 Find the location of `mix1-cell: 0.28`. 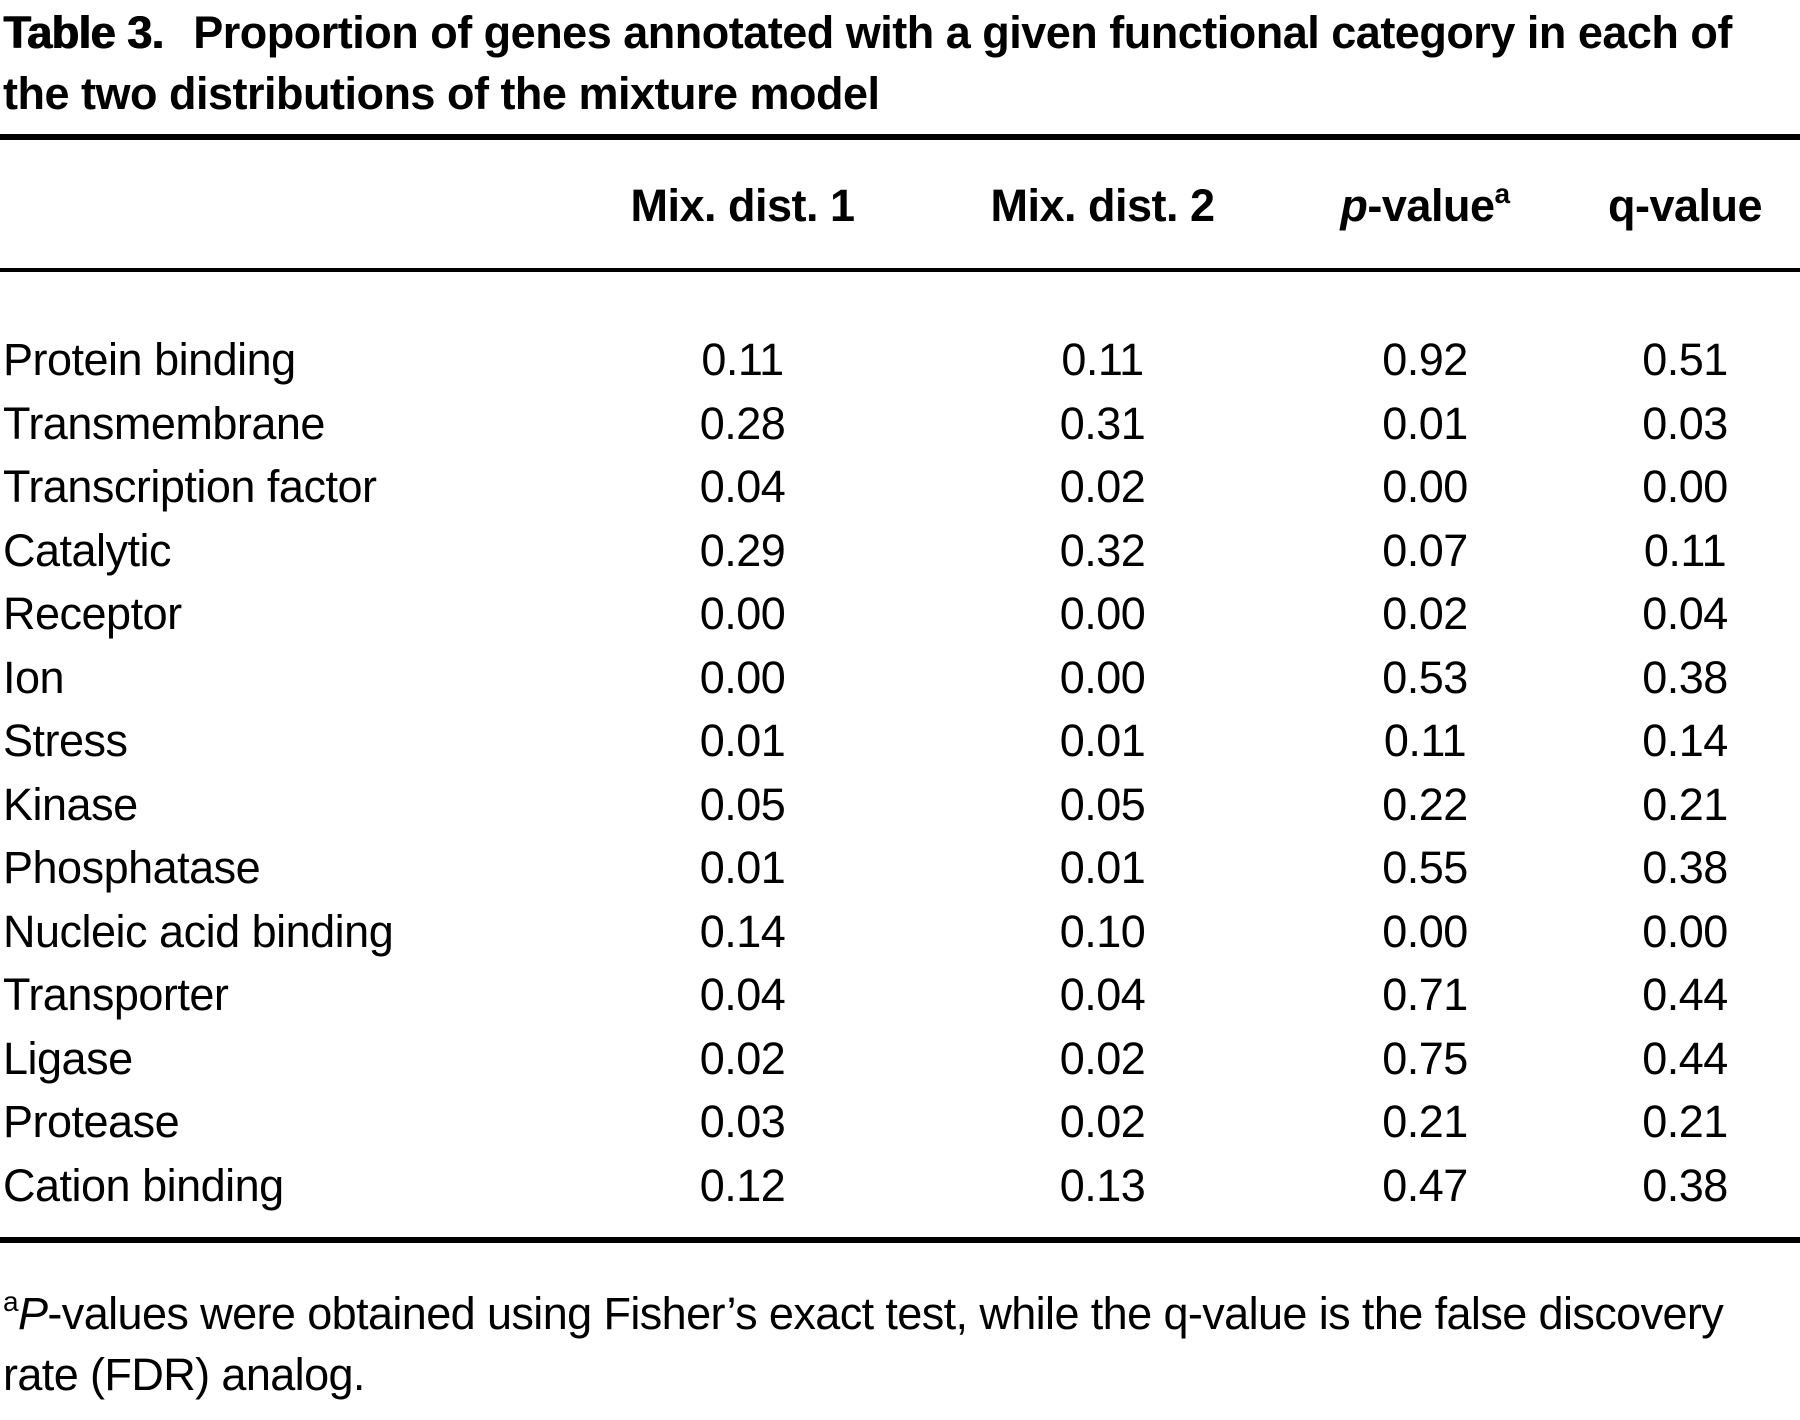

mix1-cell: 0.28 is located at coordinates (742, 423).